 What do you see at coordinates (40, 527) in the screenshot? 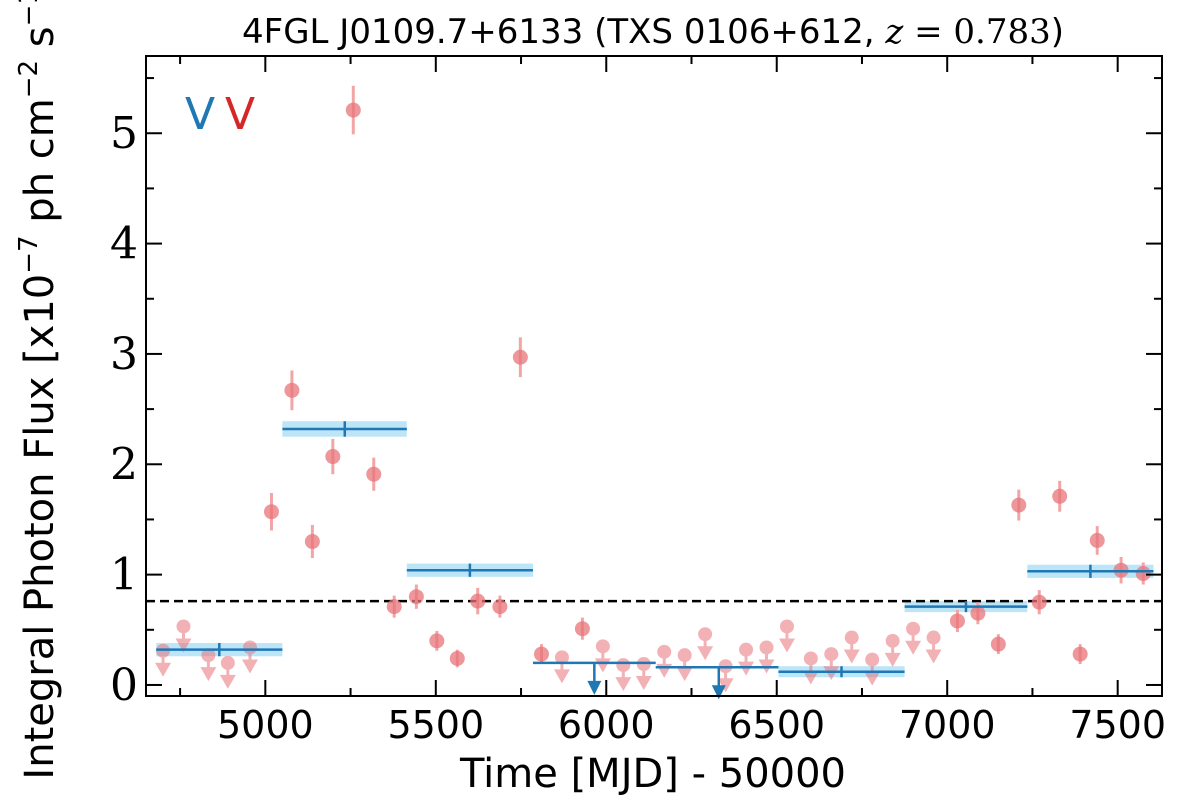
I see `y-label-base: Integral Photon Flux [x10` at bounding box center [40, 527].